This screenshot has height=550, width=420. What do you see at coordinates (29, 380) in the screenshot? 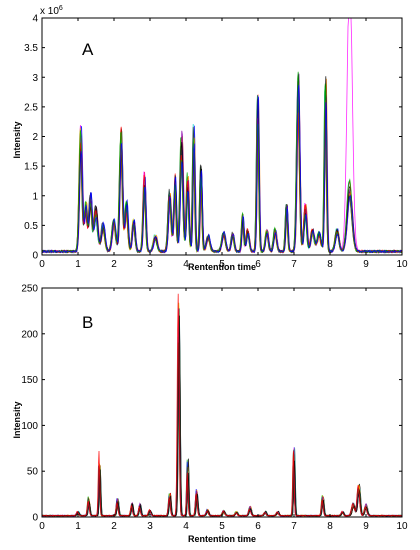
I see `y-tick-label: 150` at bounding box center [29, 380].